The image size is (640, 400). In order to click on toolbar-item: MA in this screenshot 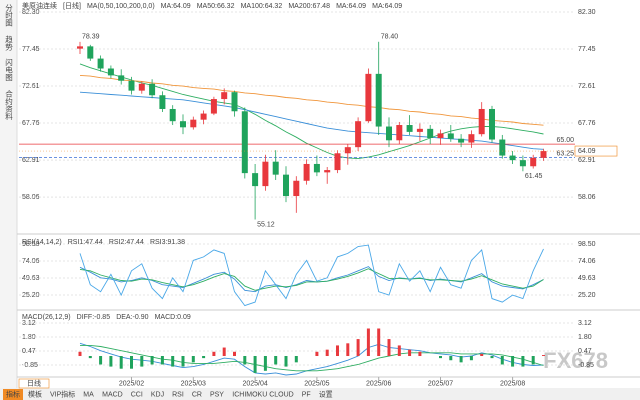, I will do `click(88, 394)`.